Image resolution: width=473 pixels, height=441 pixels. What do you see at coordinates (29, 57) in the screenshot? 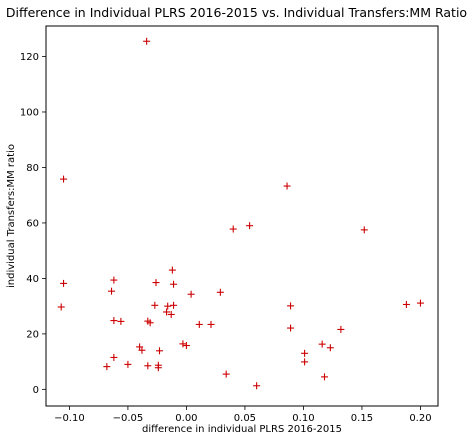
I see `y-tick-label: 120` at bounding box center [29, 57].